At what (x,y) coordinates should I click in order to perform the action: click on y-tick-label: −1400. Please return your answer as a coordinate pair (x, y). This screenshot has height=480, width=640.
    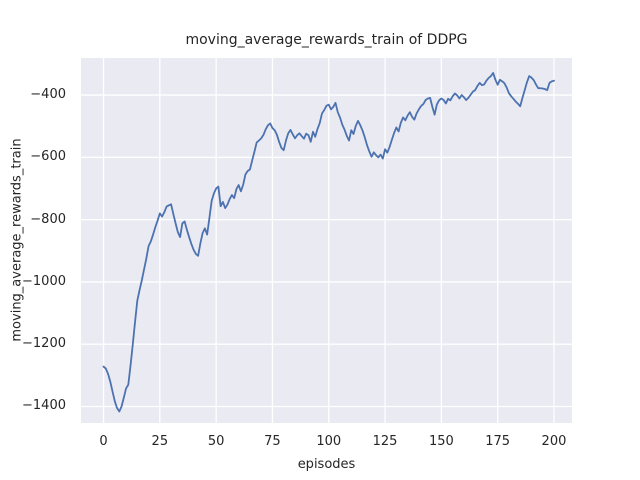
    Looking at the image, I should click on (44, 406).